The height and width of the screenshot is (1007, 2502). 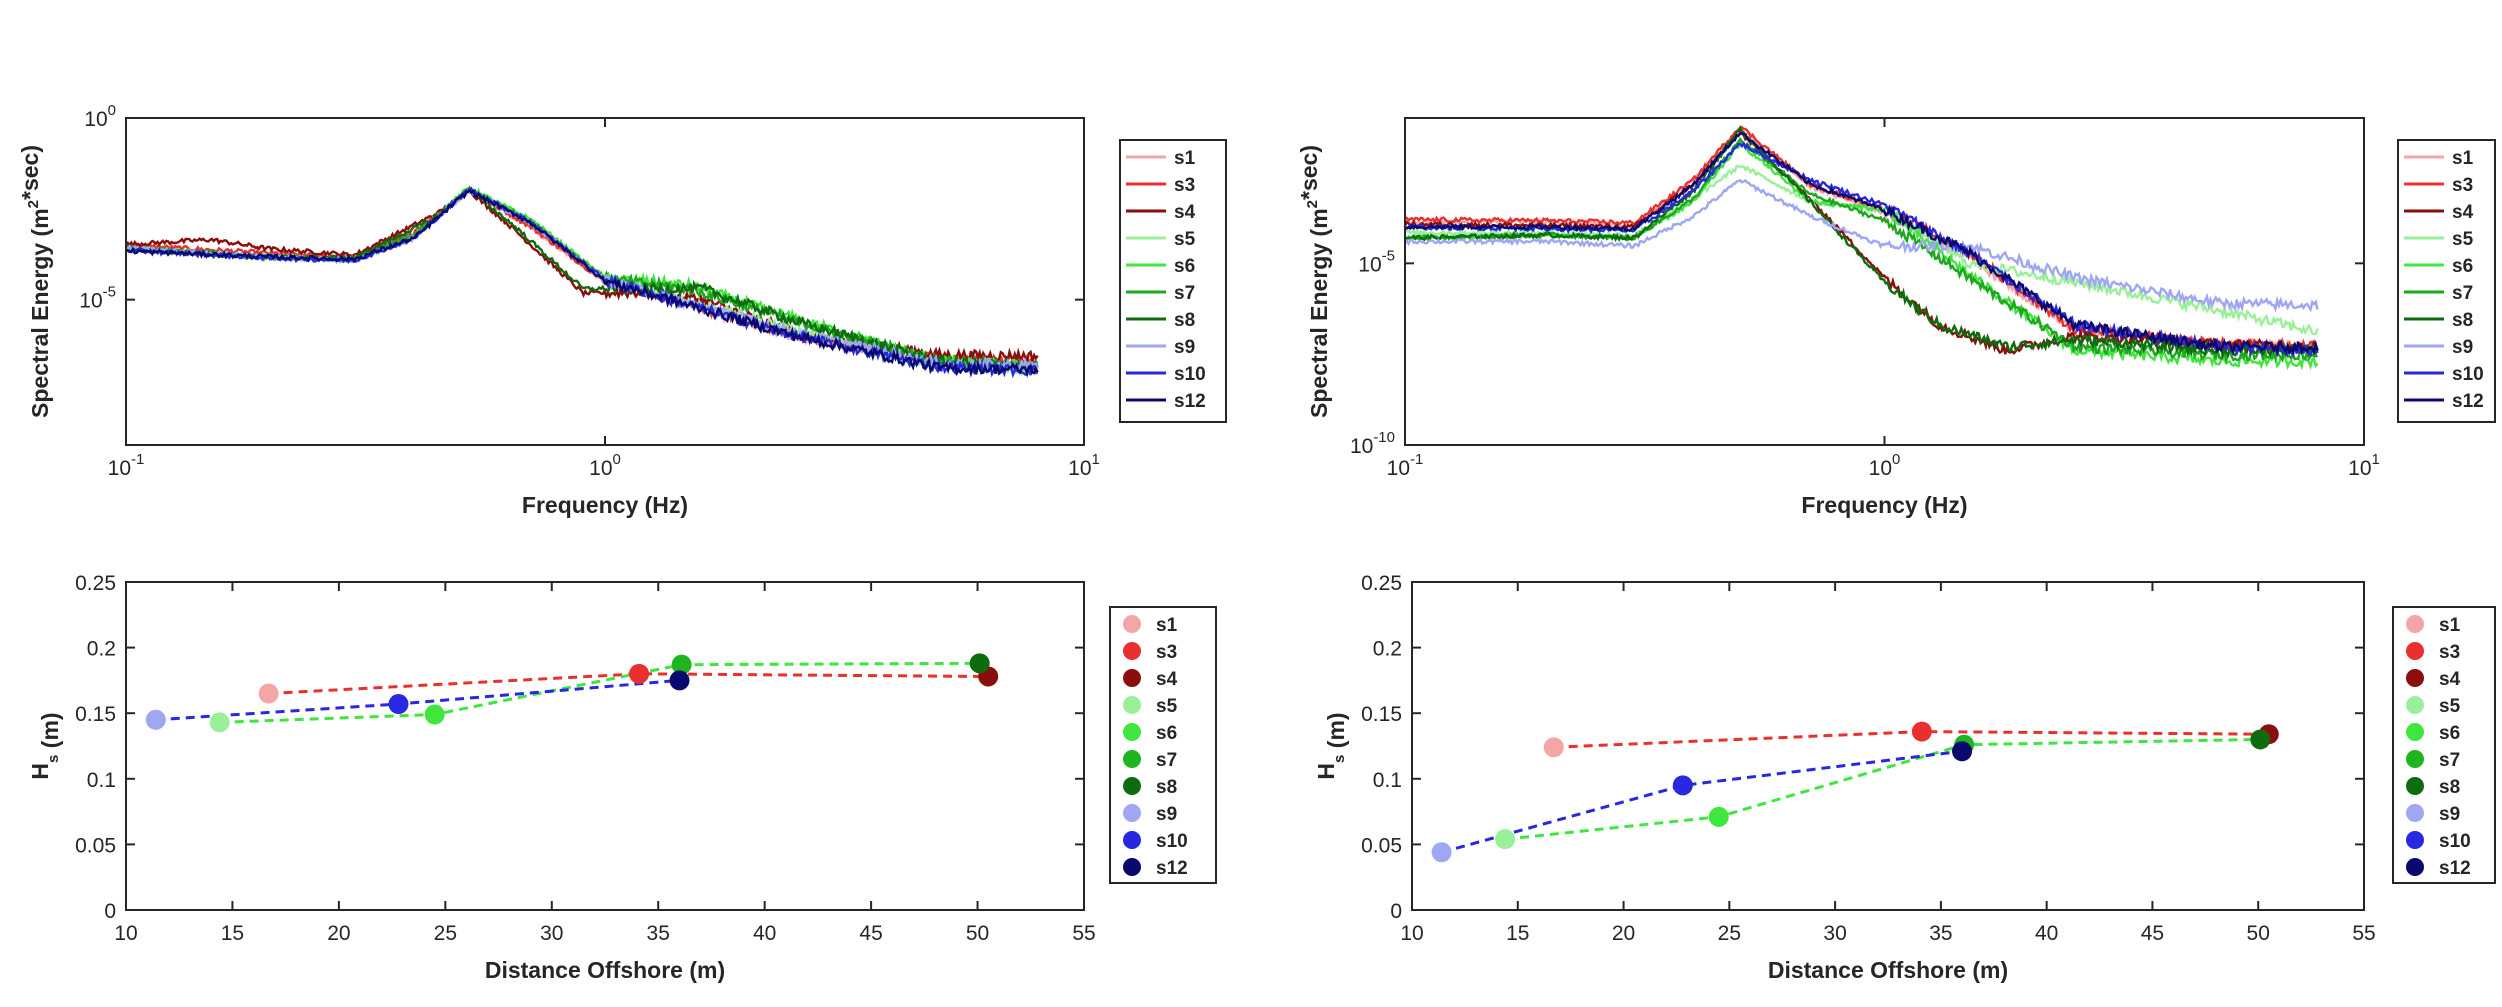 I want to click on y-tick-label: 10⁰, so click(x=100, y=116).